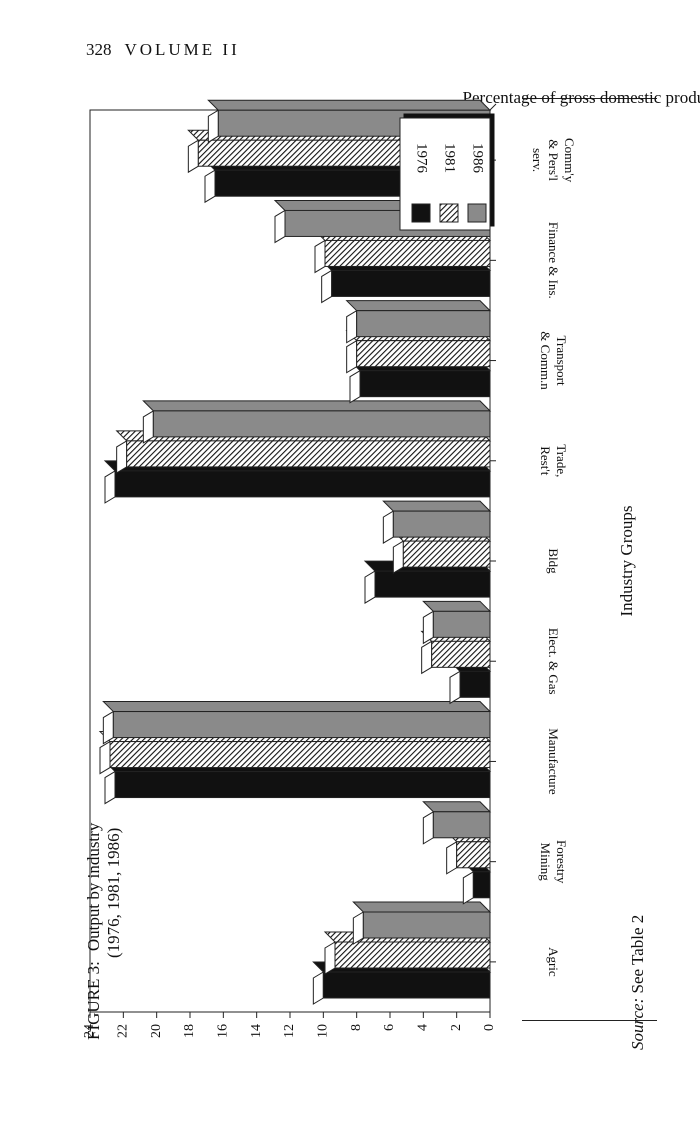  Describe the element at coordinates (356, 1027) in the screenshot. I see `y-tick-label: 8` at that location.